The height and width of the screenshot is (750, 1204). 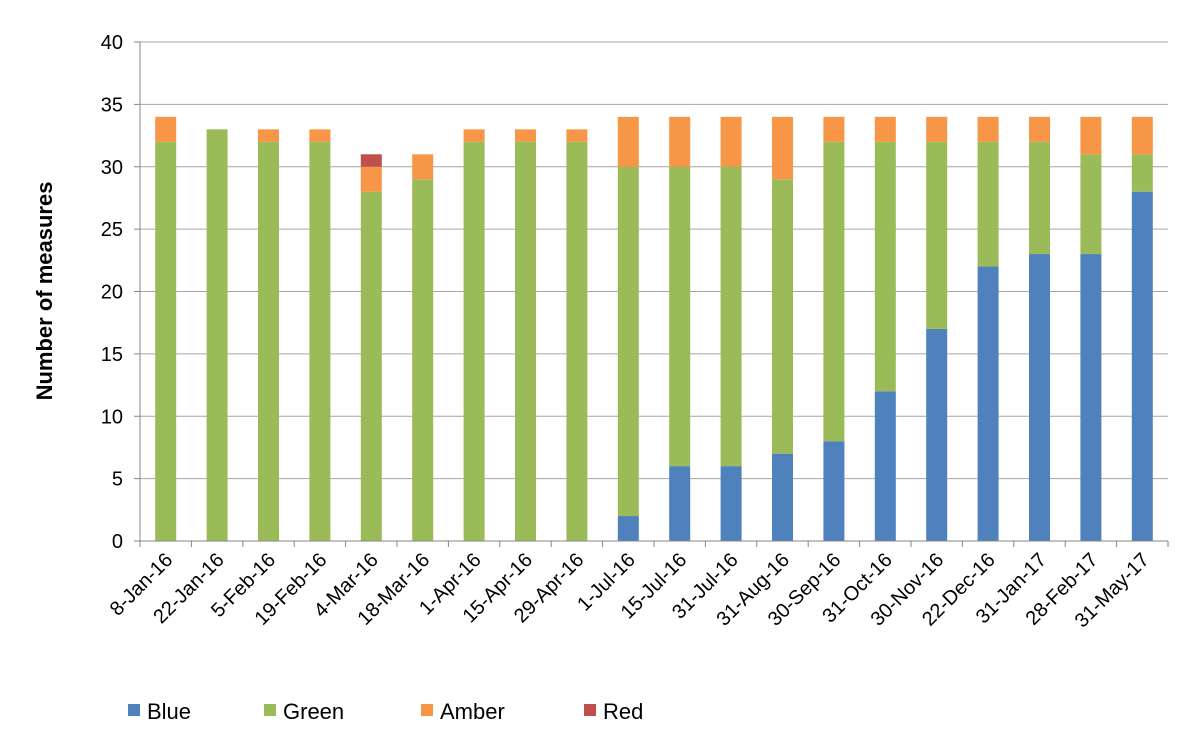 I want to click on y-tick-label: 25, so click(x=112, y=230).